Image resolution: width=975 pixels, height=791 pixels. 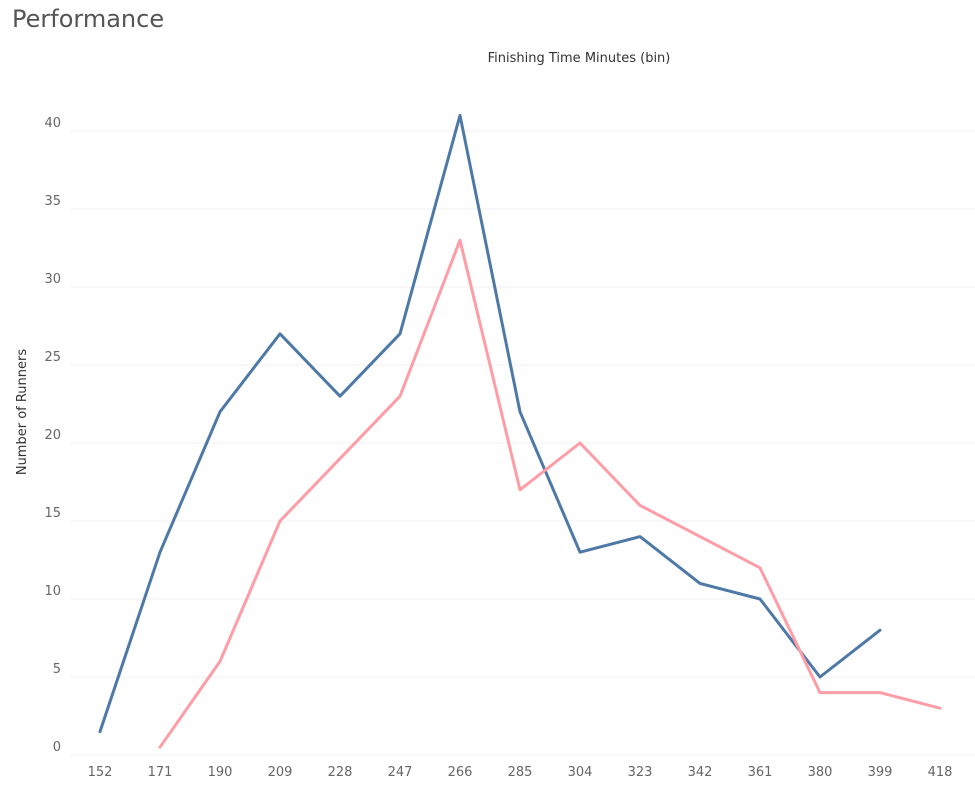 I want to click on y-tick-label: 25, so click(x=52, y=357).